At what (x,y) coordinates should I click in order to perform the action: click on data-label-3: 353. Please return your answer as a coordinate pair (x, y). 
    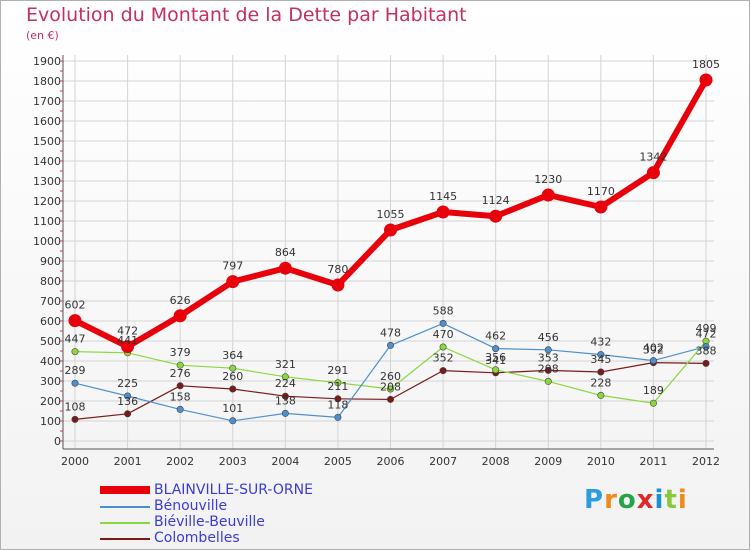
    Looking at the image, I should click on (548, 357).